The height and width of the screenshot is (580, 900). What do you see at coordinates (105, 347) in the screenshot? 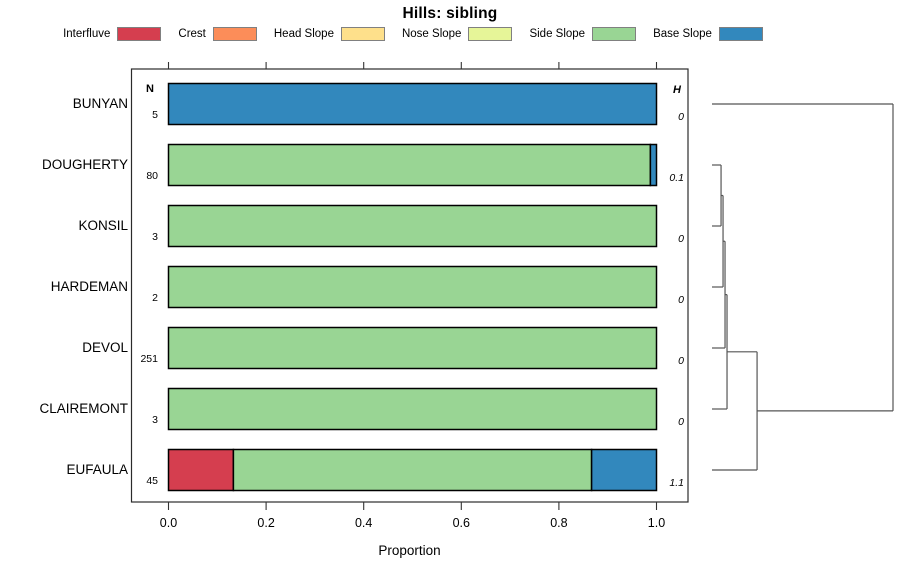
I see `row-label: DEVOL` at bounding box center [105, 347].